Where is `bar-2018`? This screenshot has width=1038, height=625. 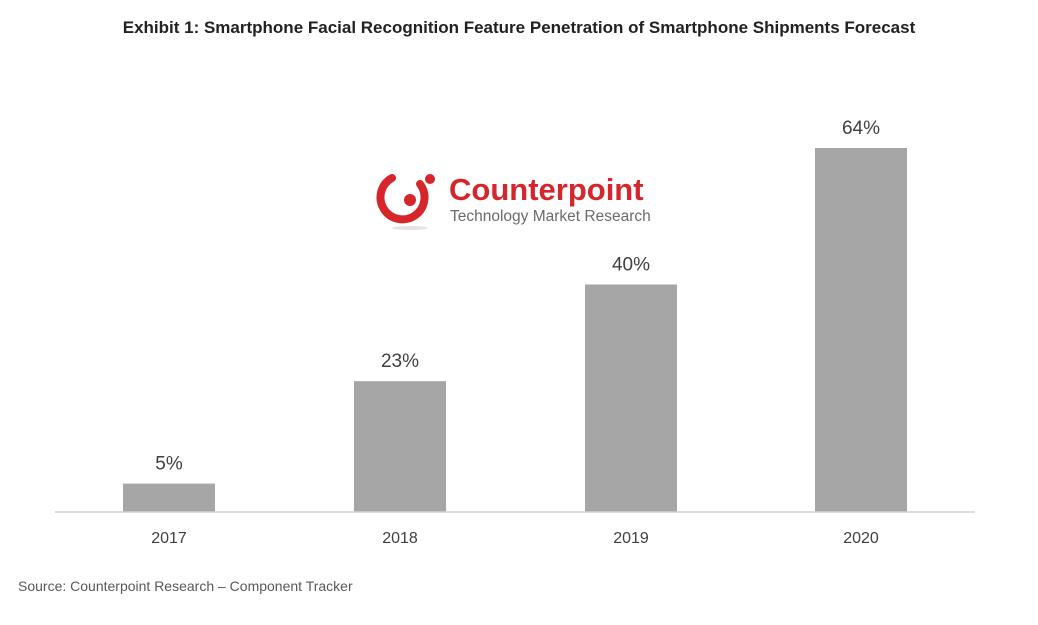
bar-2018 is located at coordinates (400, 446).